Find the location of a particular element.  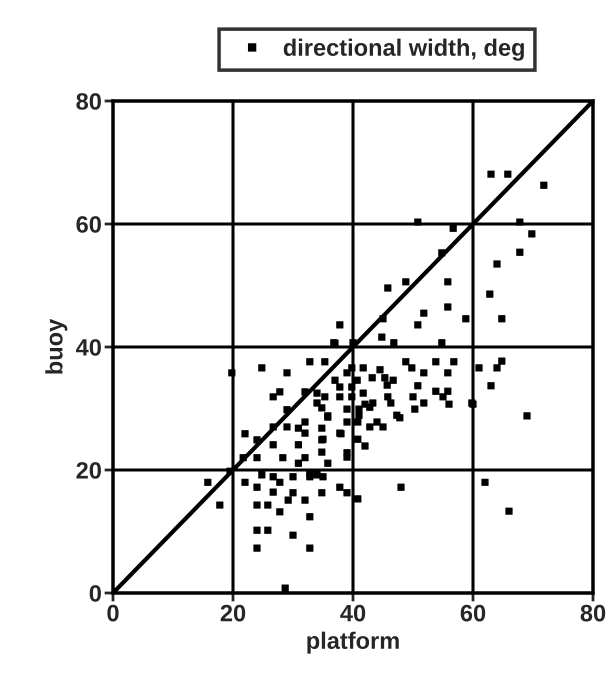

legend-label: directional width, deg is located at coordinates (404, 49).